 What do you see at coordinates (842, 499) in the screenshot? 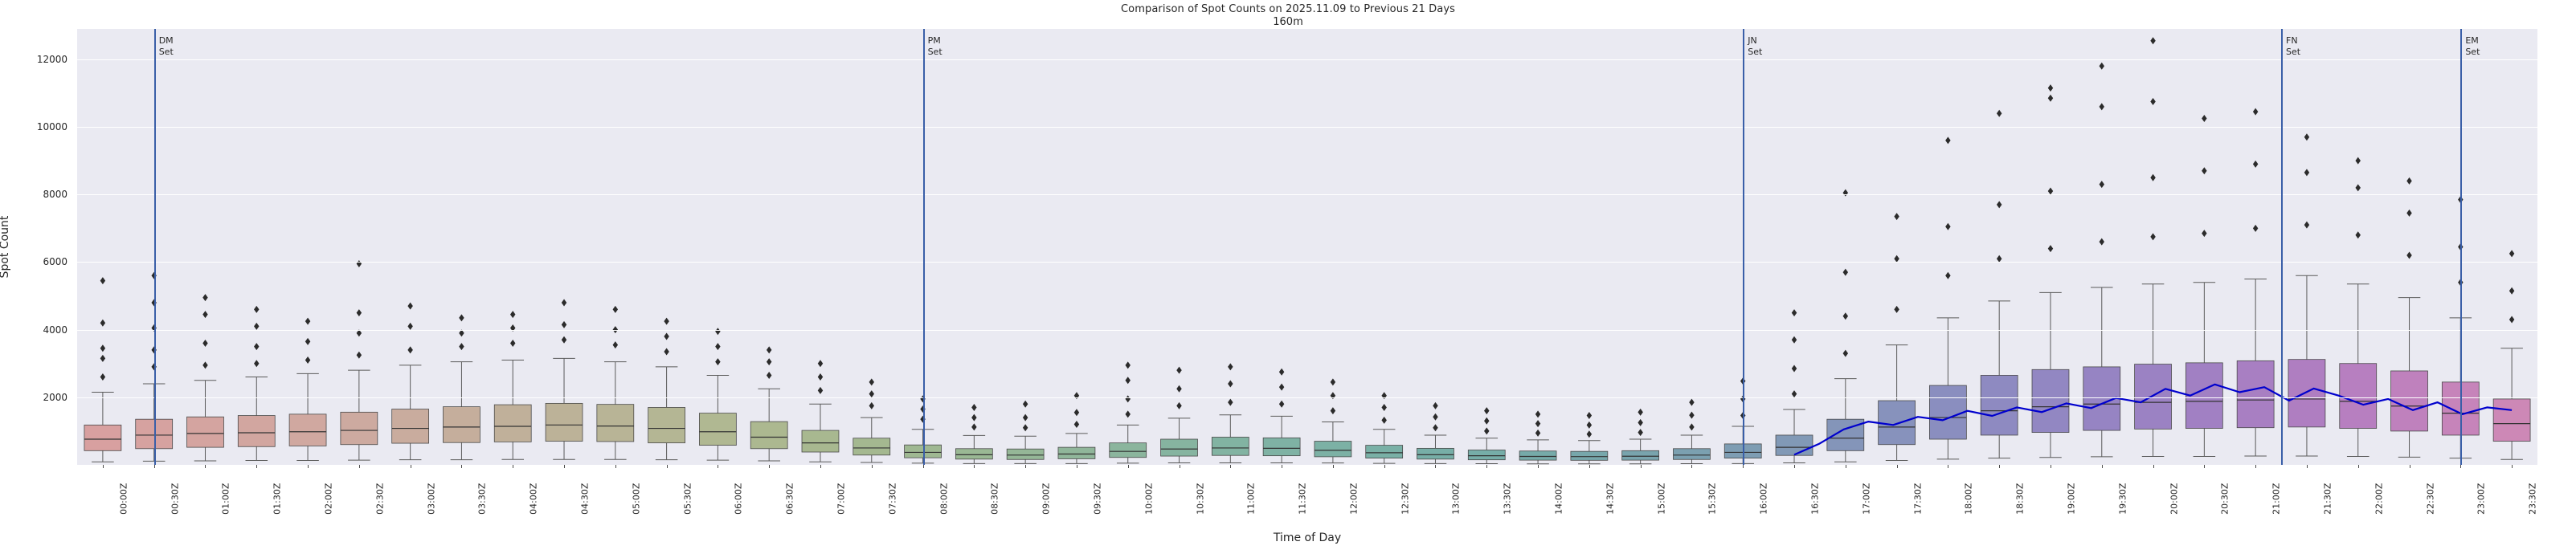
I see `x-tick-07:00Z: 07:00Z` at bounding box center [842, 499].